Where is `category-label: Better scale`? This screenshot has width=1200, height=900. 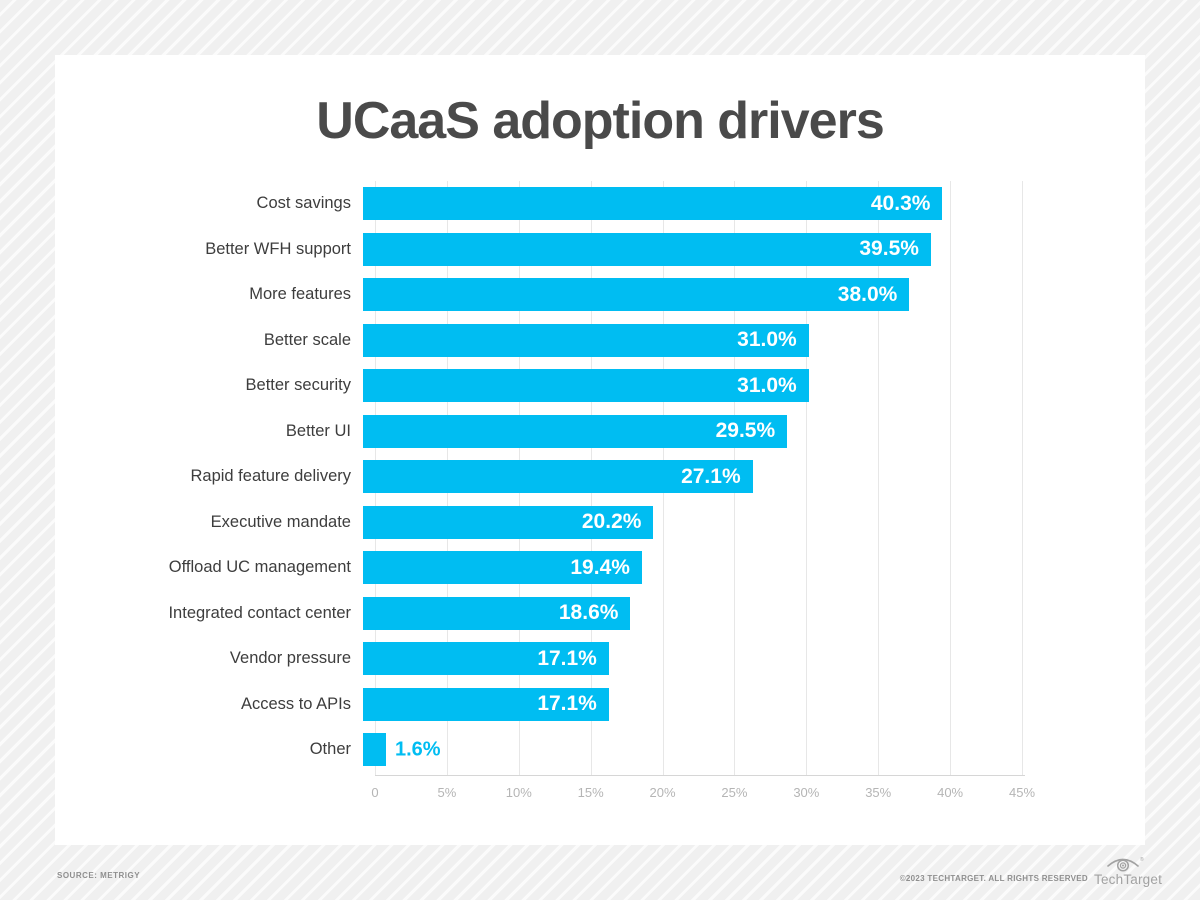
category-label: Better scale is located at coordinates (307, 339).